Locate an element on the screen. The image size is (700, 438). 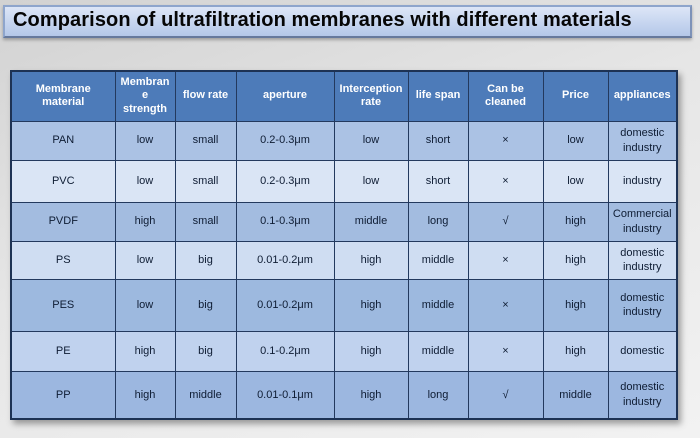
column-header: Interception rate is located at coordinates (371, 96).